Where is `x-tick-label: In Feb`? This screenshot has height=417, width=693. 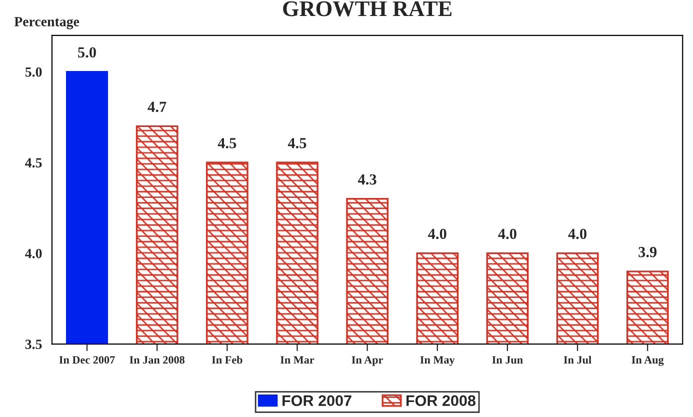 x-tick-label: In Feb is located at coordinates (227, 360).